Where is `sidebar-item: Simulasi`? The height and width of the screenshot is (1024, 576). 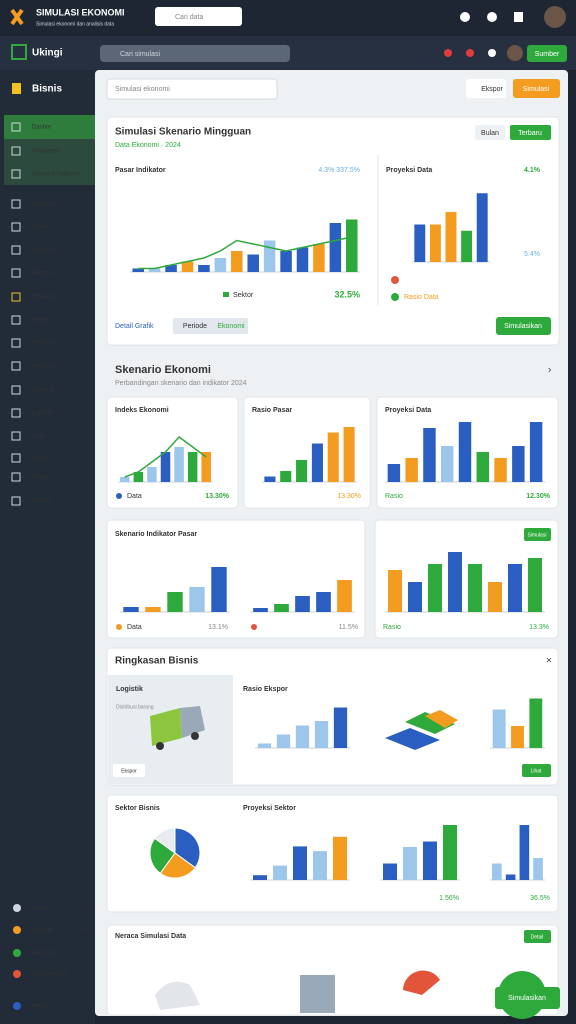 sidebar-item: Simulasi is located at coordinates (43, 205).